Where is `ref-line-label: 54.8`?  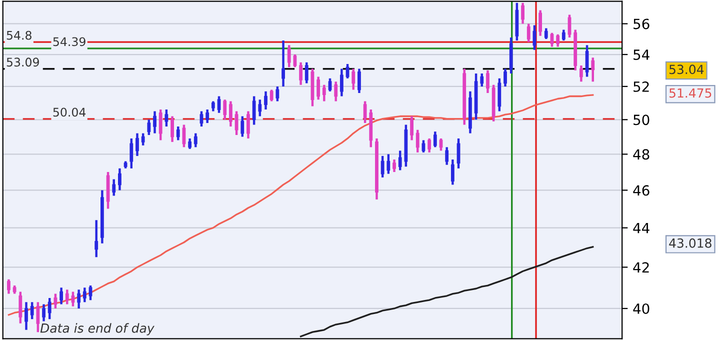
ref-line-label: 54.8 is located at coordinates (19, 35).